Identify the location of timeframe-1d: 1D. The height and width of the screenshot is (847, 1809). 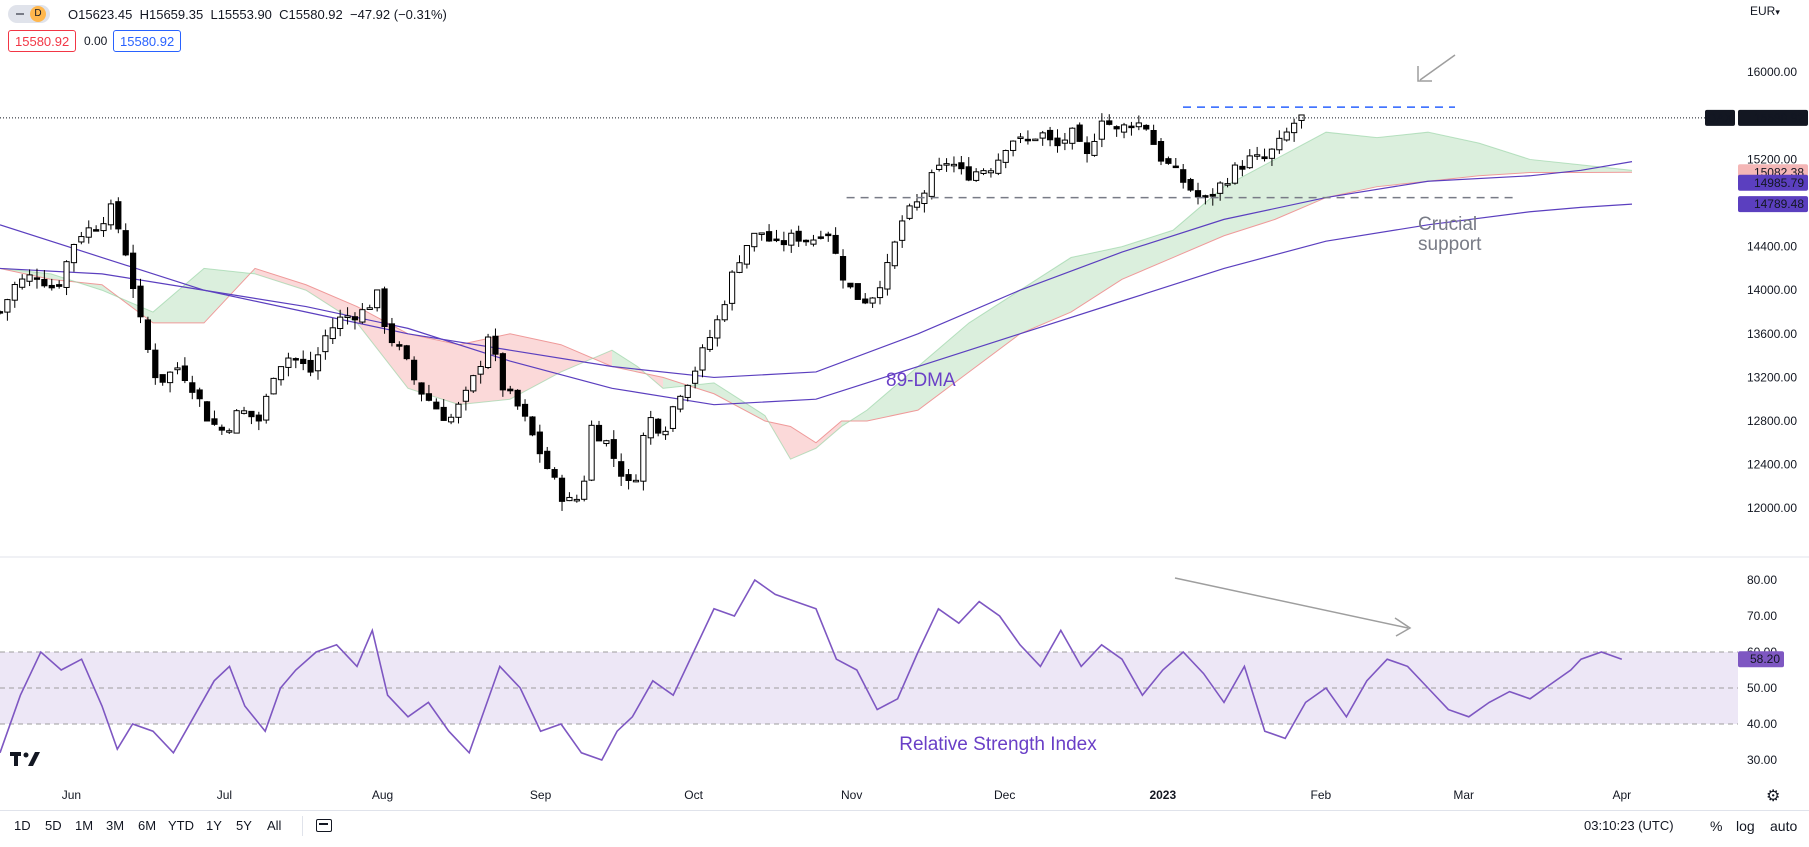
(22, 825).